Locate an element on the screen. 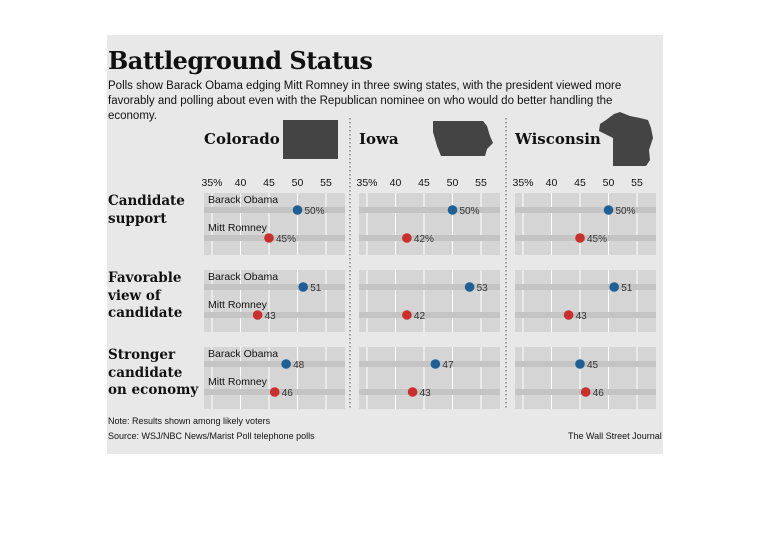 This screenshot has height=548, width=770. state-name-wisconsin: Wisconsin is located at coordinates (558, 139).